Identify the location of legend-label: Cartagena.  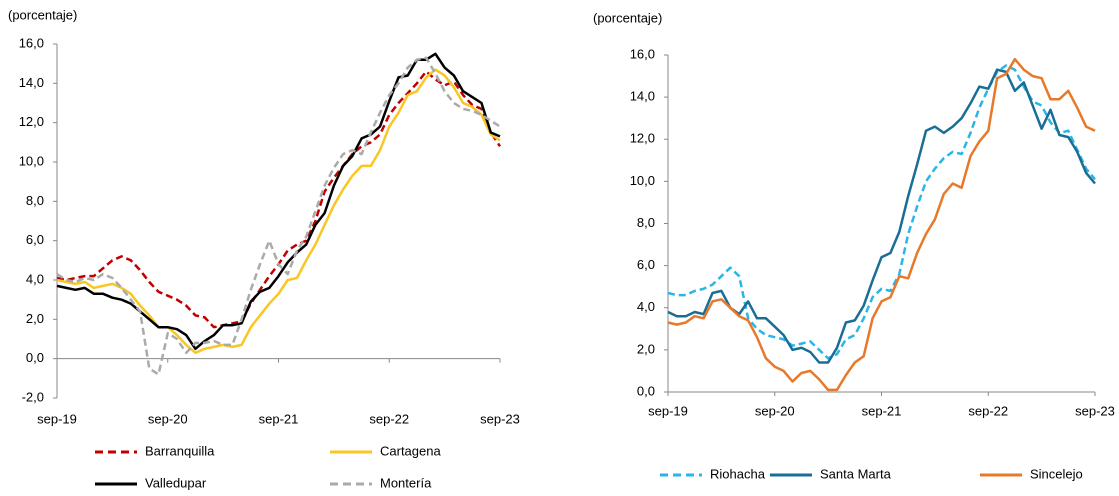
(410, 450).